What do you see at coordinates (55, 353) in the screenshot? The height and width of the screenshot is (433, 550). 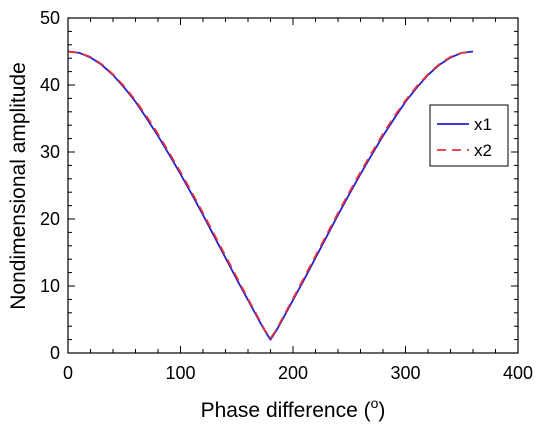 I see `y-tick-label: 0` at bounding box center [55, 353].